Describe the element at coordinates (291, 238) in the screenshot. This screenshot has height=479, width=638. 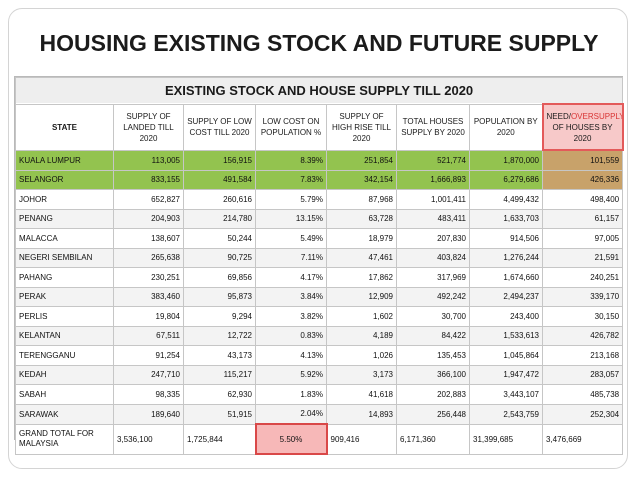
I see `low-cost-pct-cell: 5.49%` at that location.